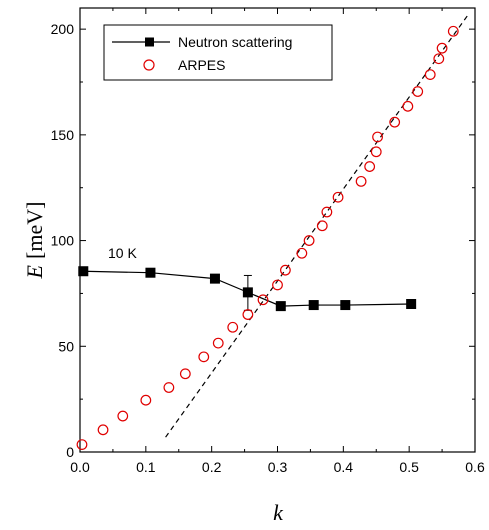  Describe the element at coordinates (212, 467) in the screenshot. I see `x-tick-label: 0.2` at that location.